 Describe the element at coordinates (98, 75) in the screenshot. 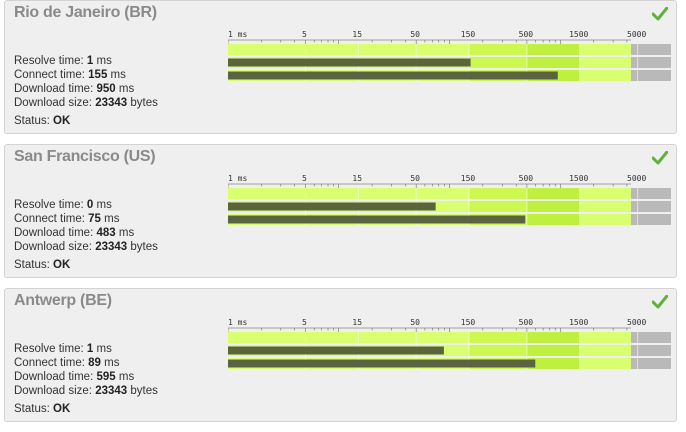

I see `connect-value: 155` at that location.